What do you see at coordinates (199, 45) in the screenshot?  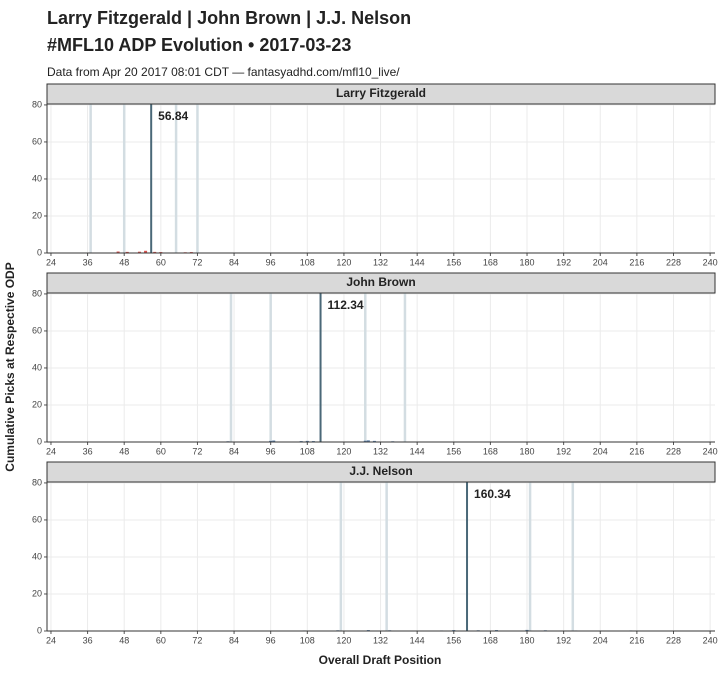 I see `chart-title: #MFL10 ADP Evolution • 2017-03-23` at bounding box center [199, 45].